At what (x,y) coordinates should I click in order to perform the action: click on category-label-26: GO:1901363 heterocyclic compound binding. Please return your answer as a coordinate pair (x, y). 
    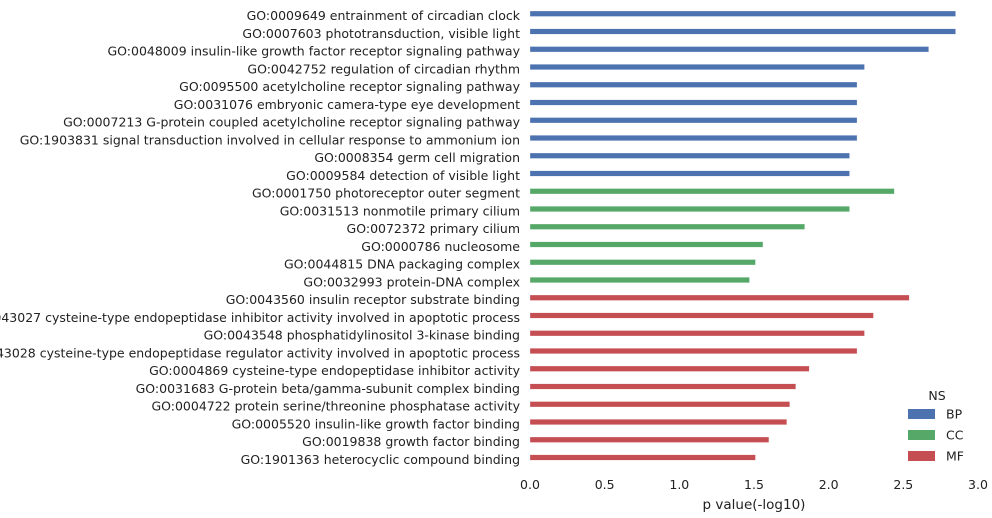
    Looking at the image, I should click on (380, 459).